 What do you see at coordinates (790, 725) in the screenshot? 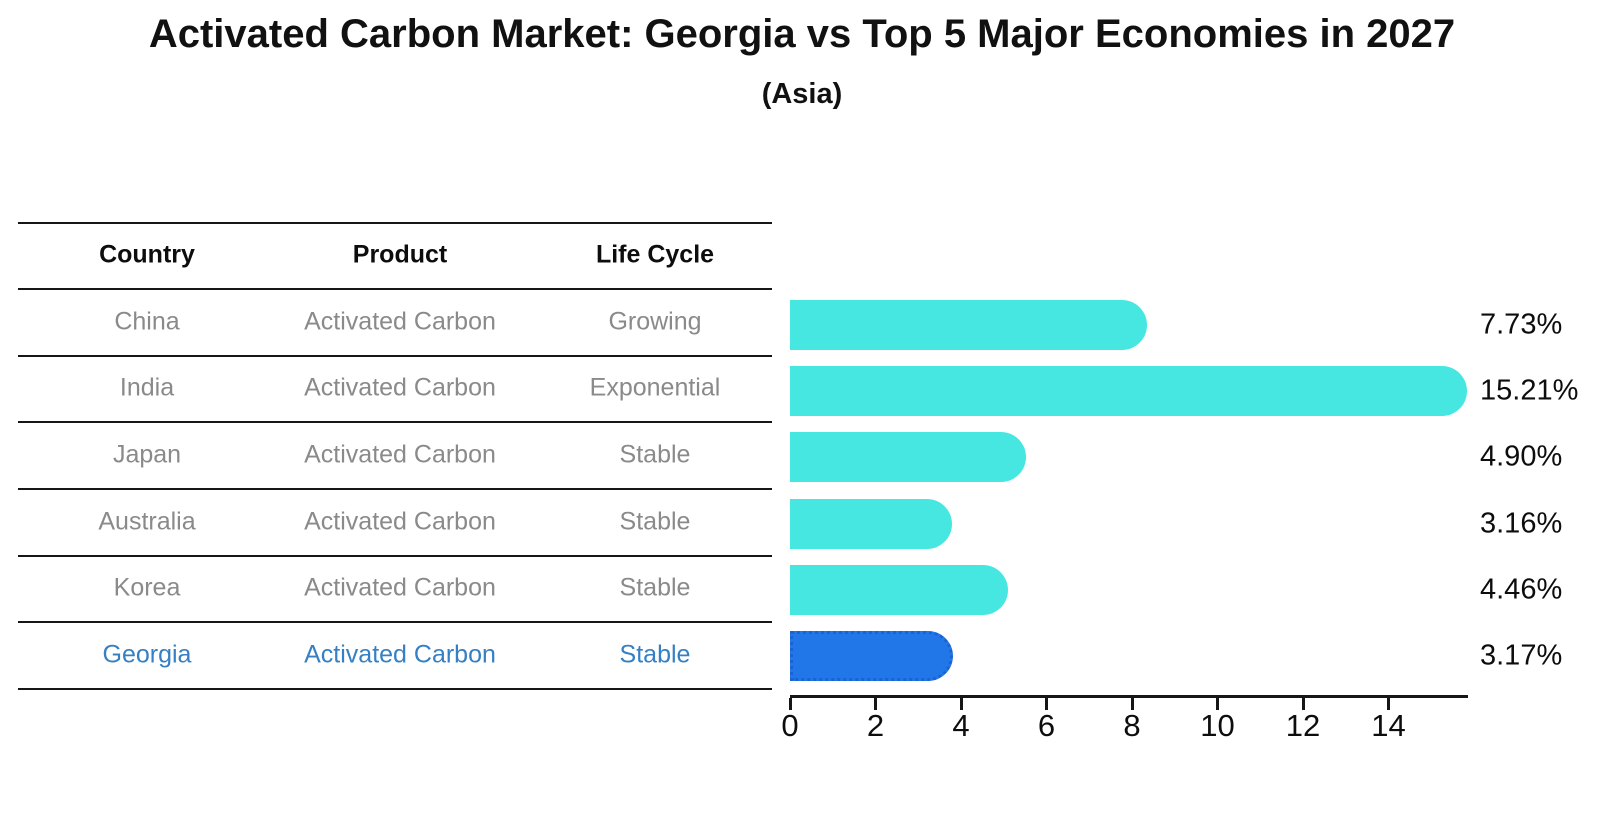
I see `x-axis-tick-label: 0` at bounding box center [790, 725].